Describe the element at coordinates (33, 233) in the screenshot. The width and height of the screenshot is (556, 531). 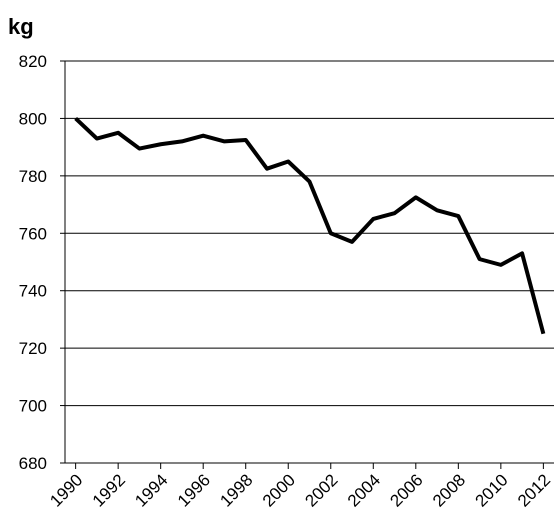
I see `y-tick-label: 760` at that location.